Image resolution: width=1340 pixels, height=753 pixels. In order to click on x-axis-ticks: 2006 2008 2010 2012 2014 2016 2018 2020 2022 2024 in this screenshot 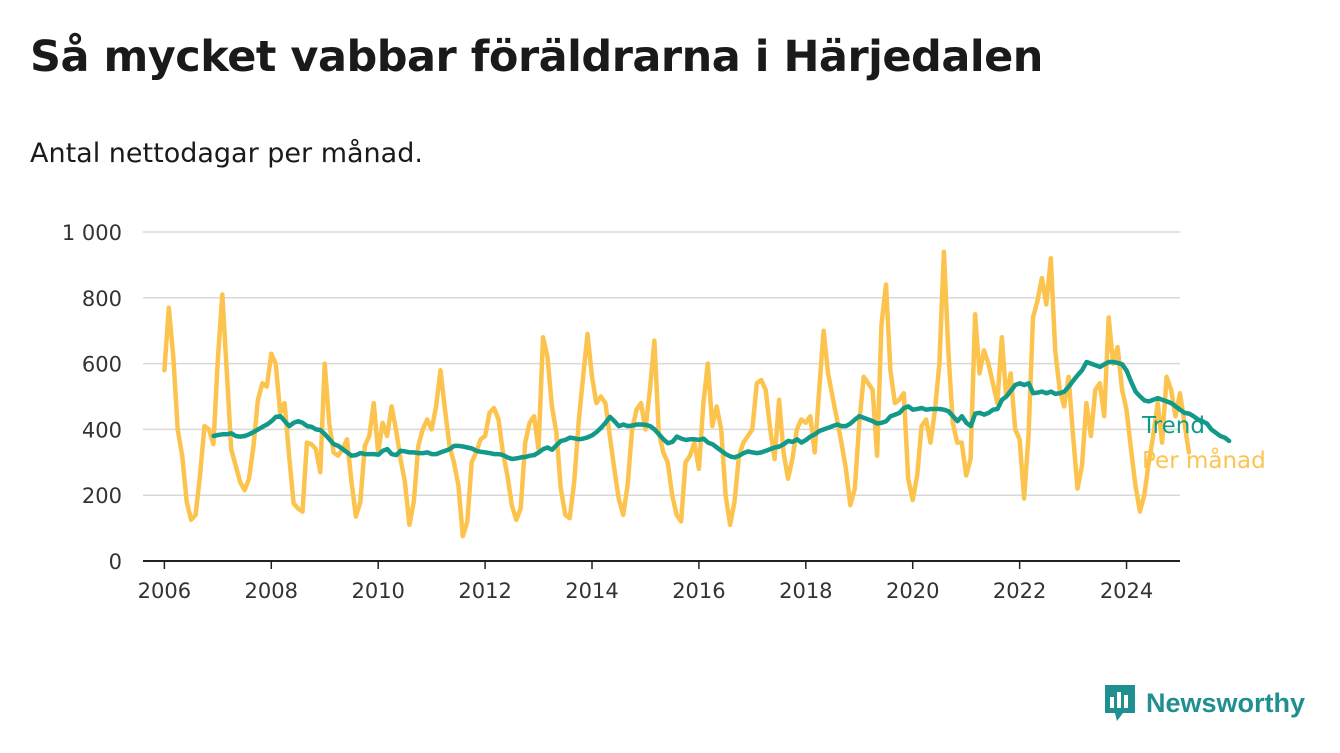, I will do `click(645, 582)`.